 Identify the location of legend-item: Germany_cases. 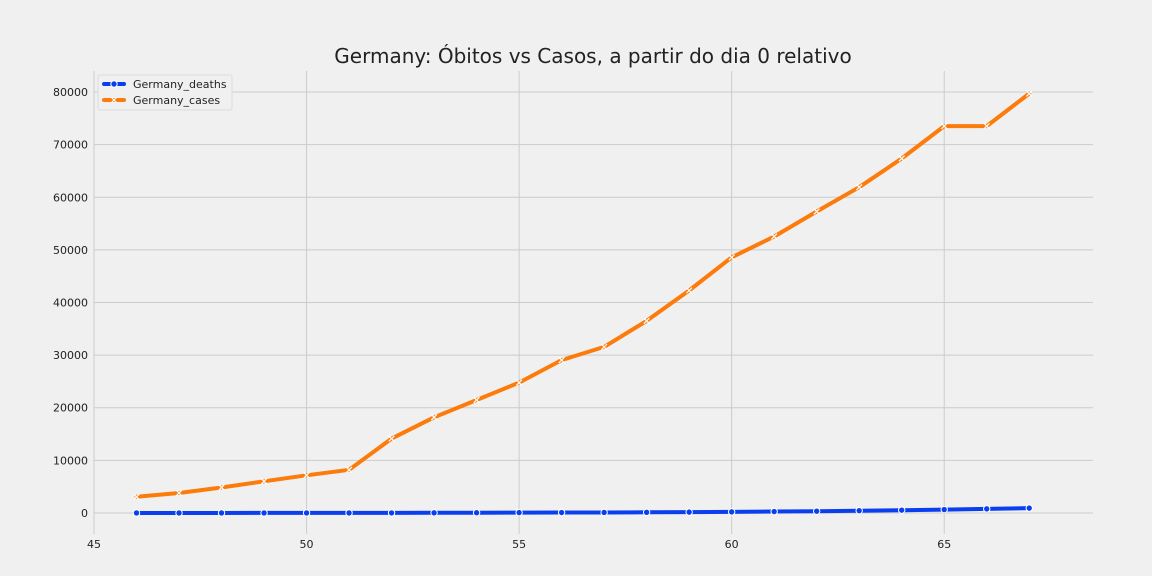
(161, 100).